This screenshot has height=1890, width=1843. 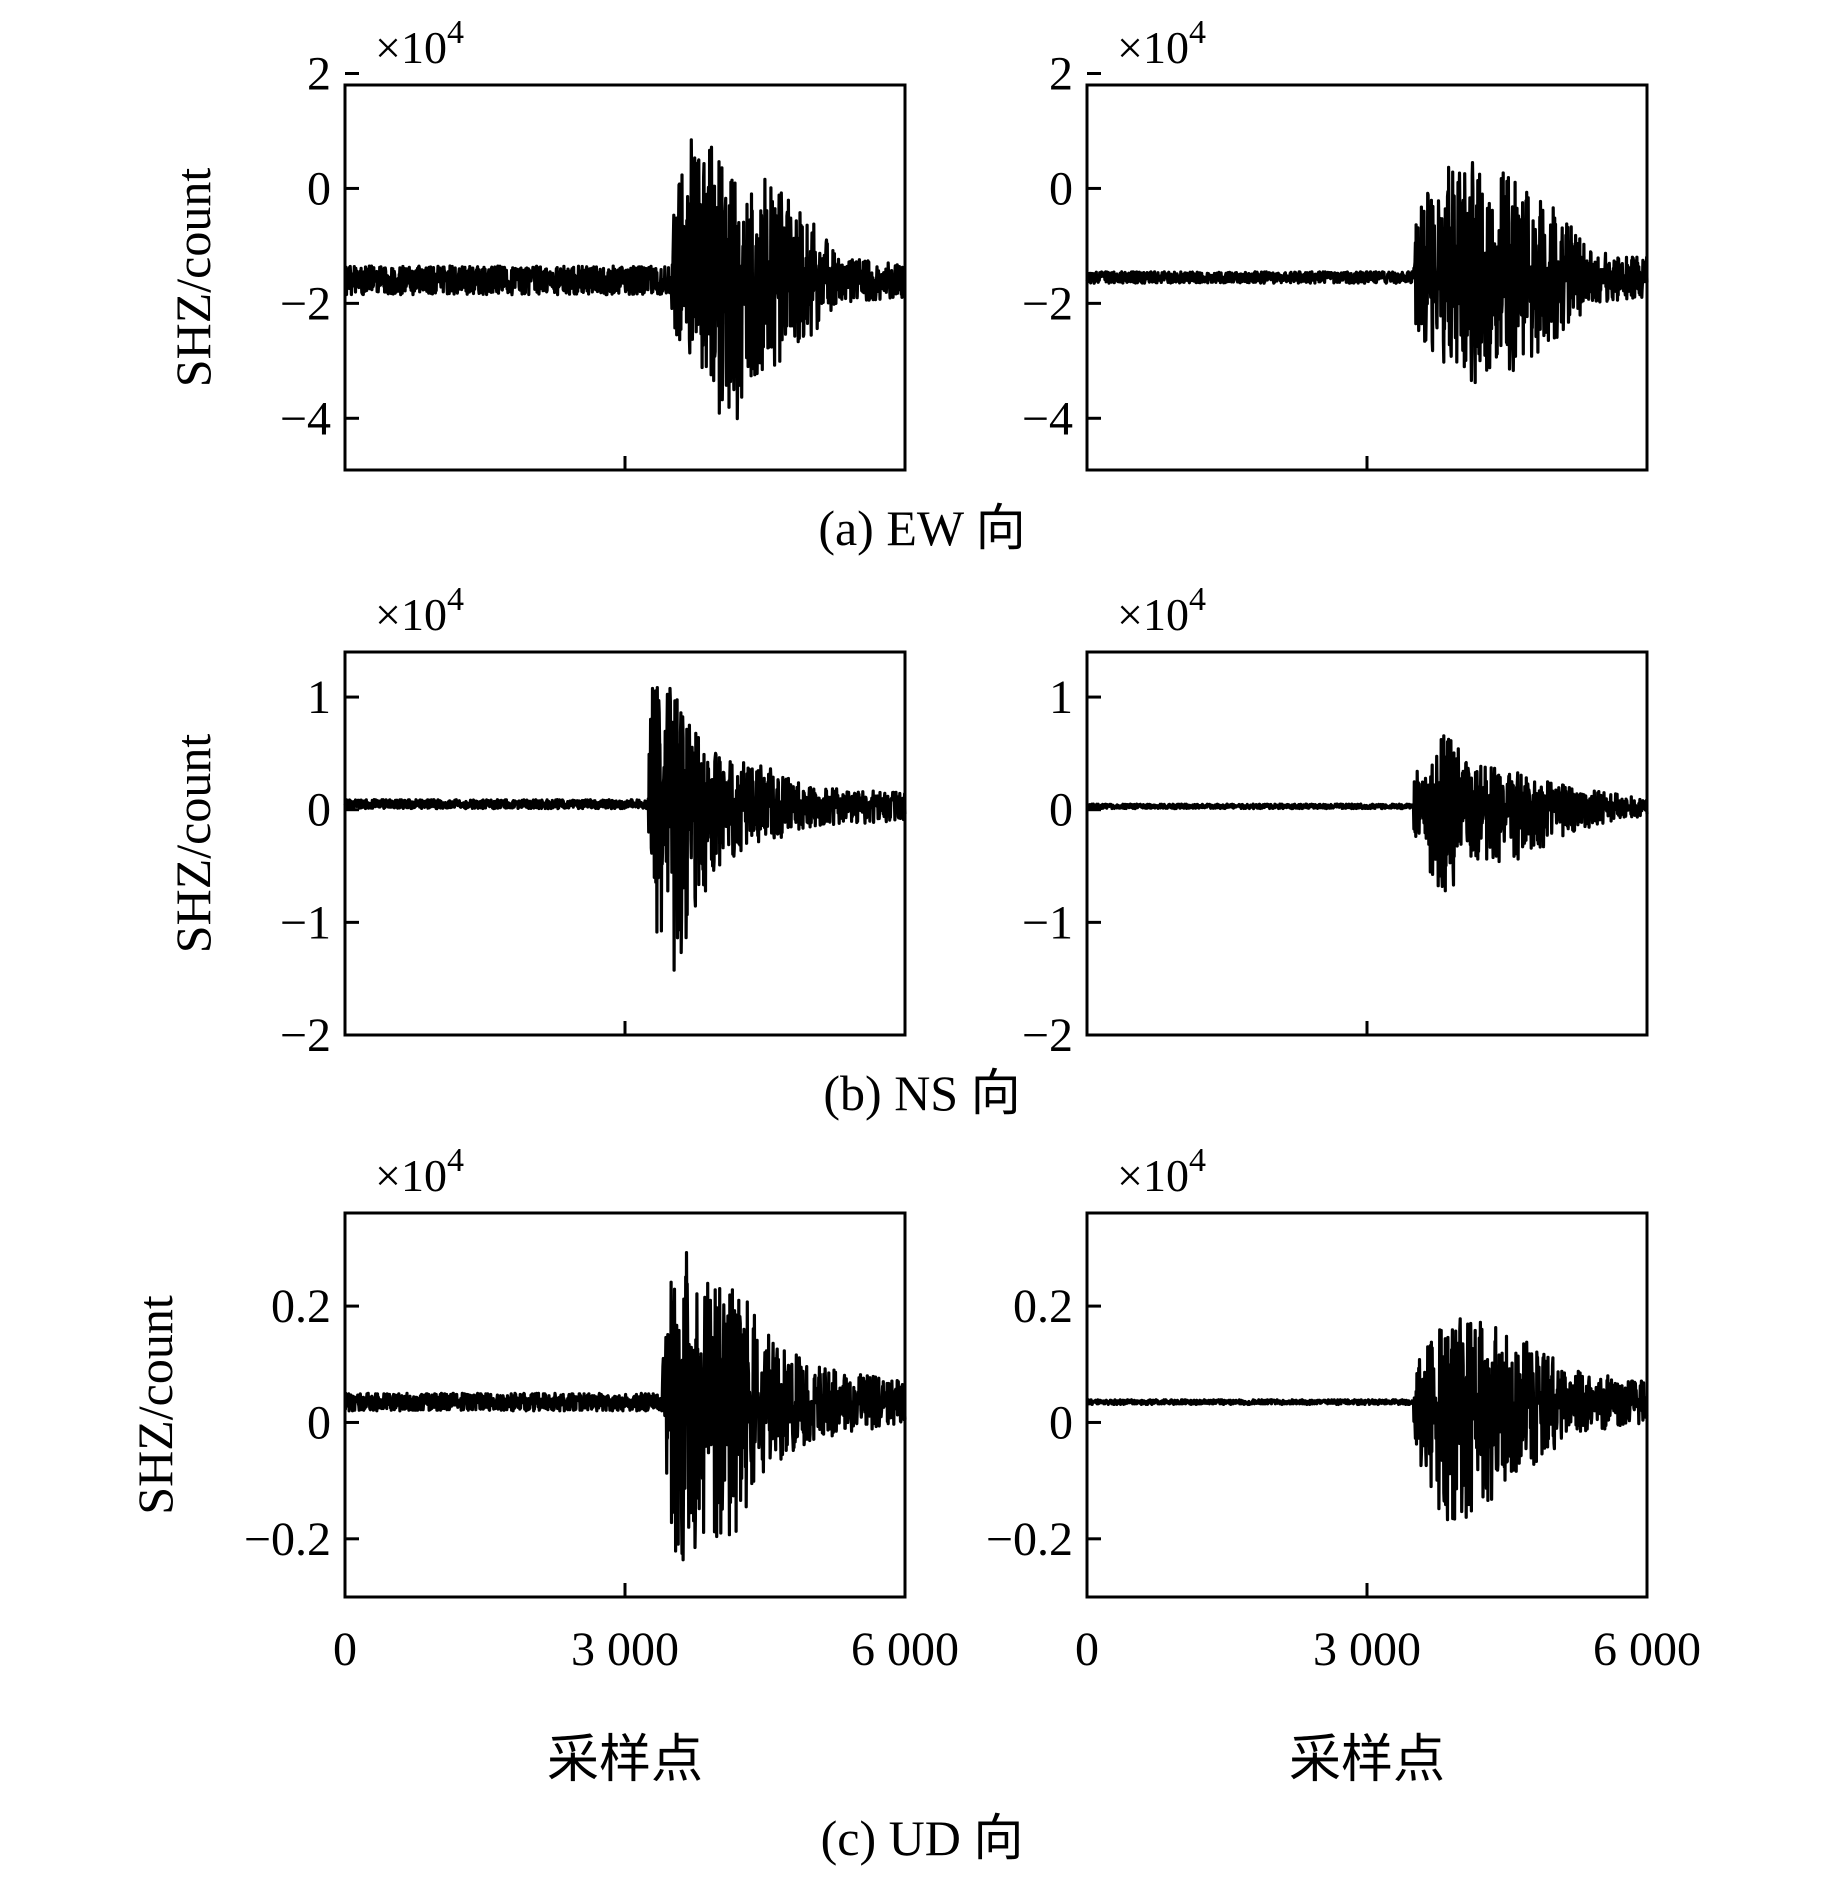 What do you see at coordinates (921, 1093) in the screenshot?
I see `panel-caption: (b) NS 向` at bounding box center [921, 1093].